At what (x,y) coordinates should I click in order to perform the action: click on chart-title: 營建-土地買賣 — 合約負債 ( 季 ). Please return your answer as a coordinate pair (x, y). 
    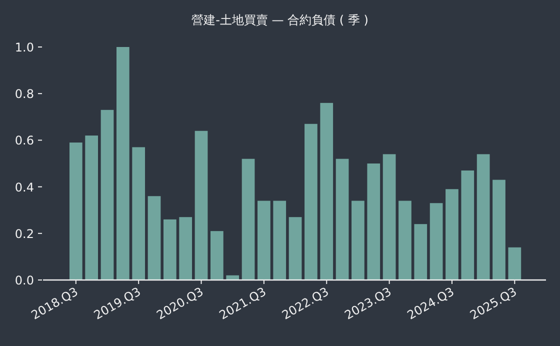
    Looking at the image, I should click on (280, 20).